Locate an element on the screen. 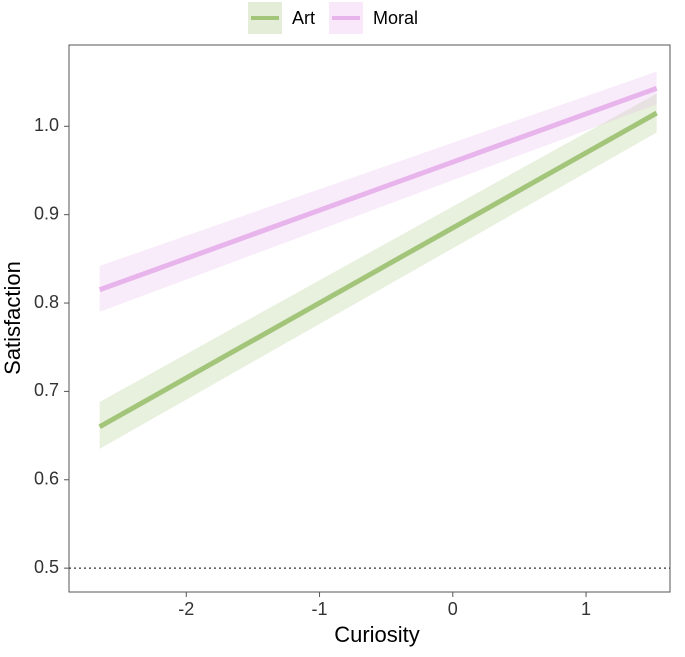 This screenshot has height=657, width=685. x-axis-label: Curiosity is located at coordinates (377, 634).